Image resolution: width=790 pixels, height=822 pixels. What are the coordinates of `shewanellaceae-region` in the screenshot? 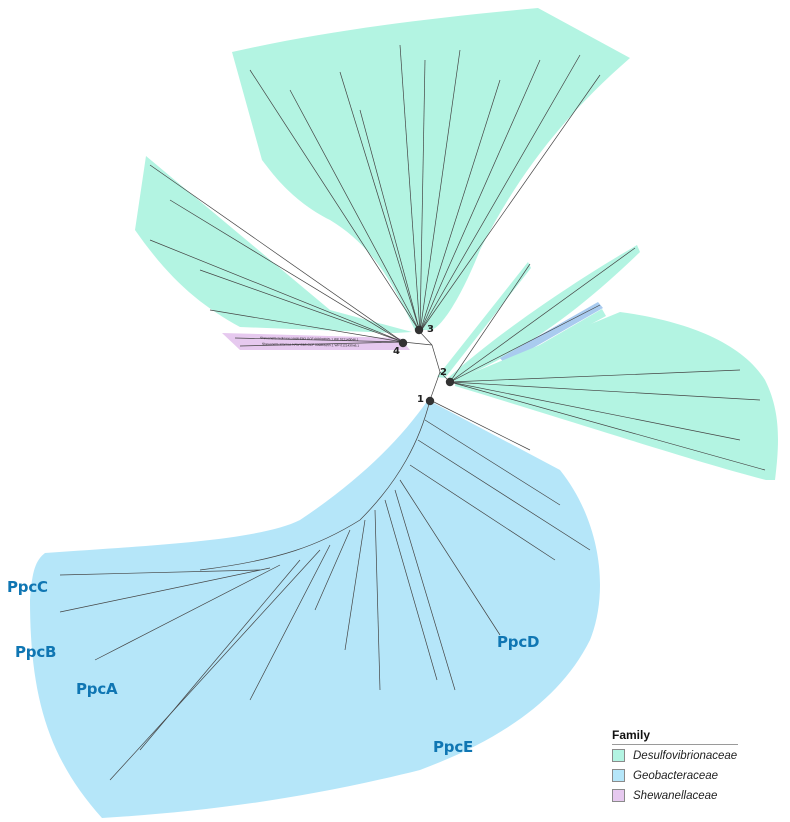 It's located at (316, 341).